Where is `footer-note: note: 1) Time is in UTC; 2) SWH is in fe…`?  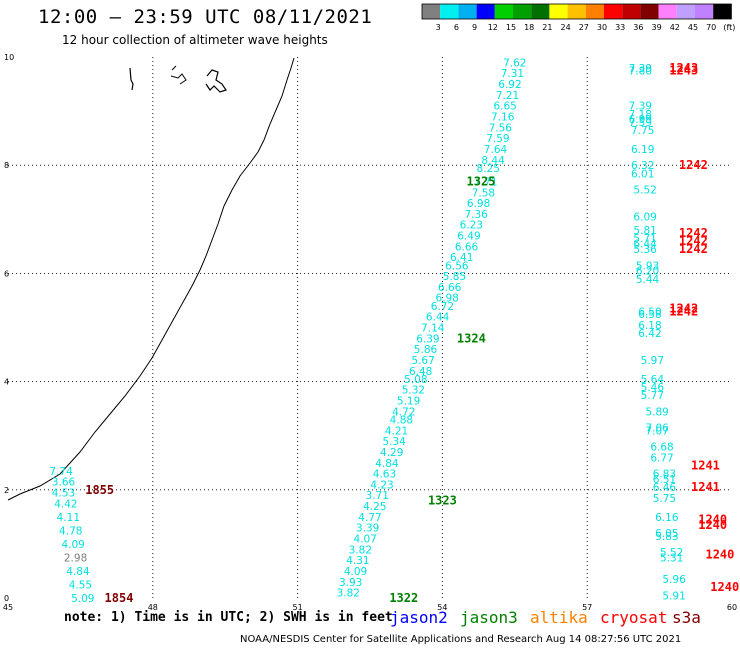
footer-note: note: 1) Time is in UTC; 2) SWH is in fe… is located at coordinates (228, 617).